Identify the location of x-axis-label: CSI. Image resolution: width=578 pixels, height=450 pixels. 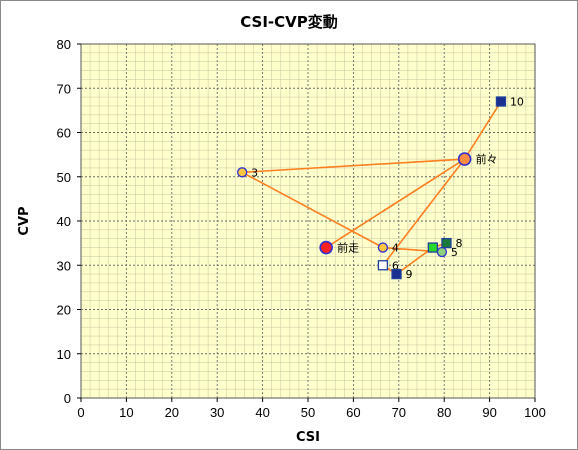
(308, 437).